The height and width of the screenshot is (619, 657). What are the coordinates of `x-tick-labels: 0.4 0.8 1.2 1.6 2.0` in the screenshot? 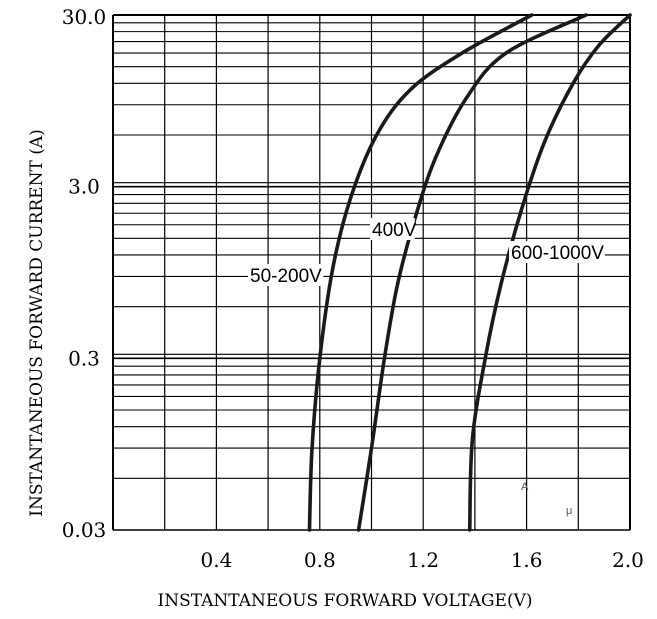 It's located at (421, 560).